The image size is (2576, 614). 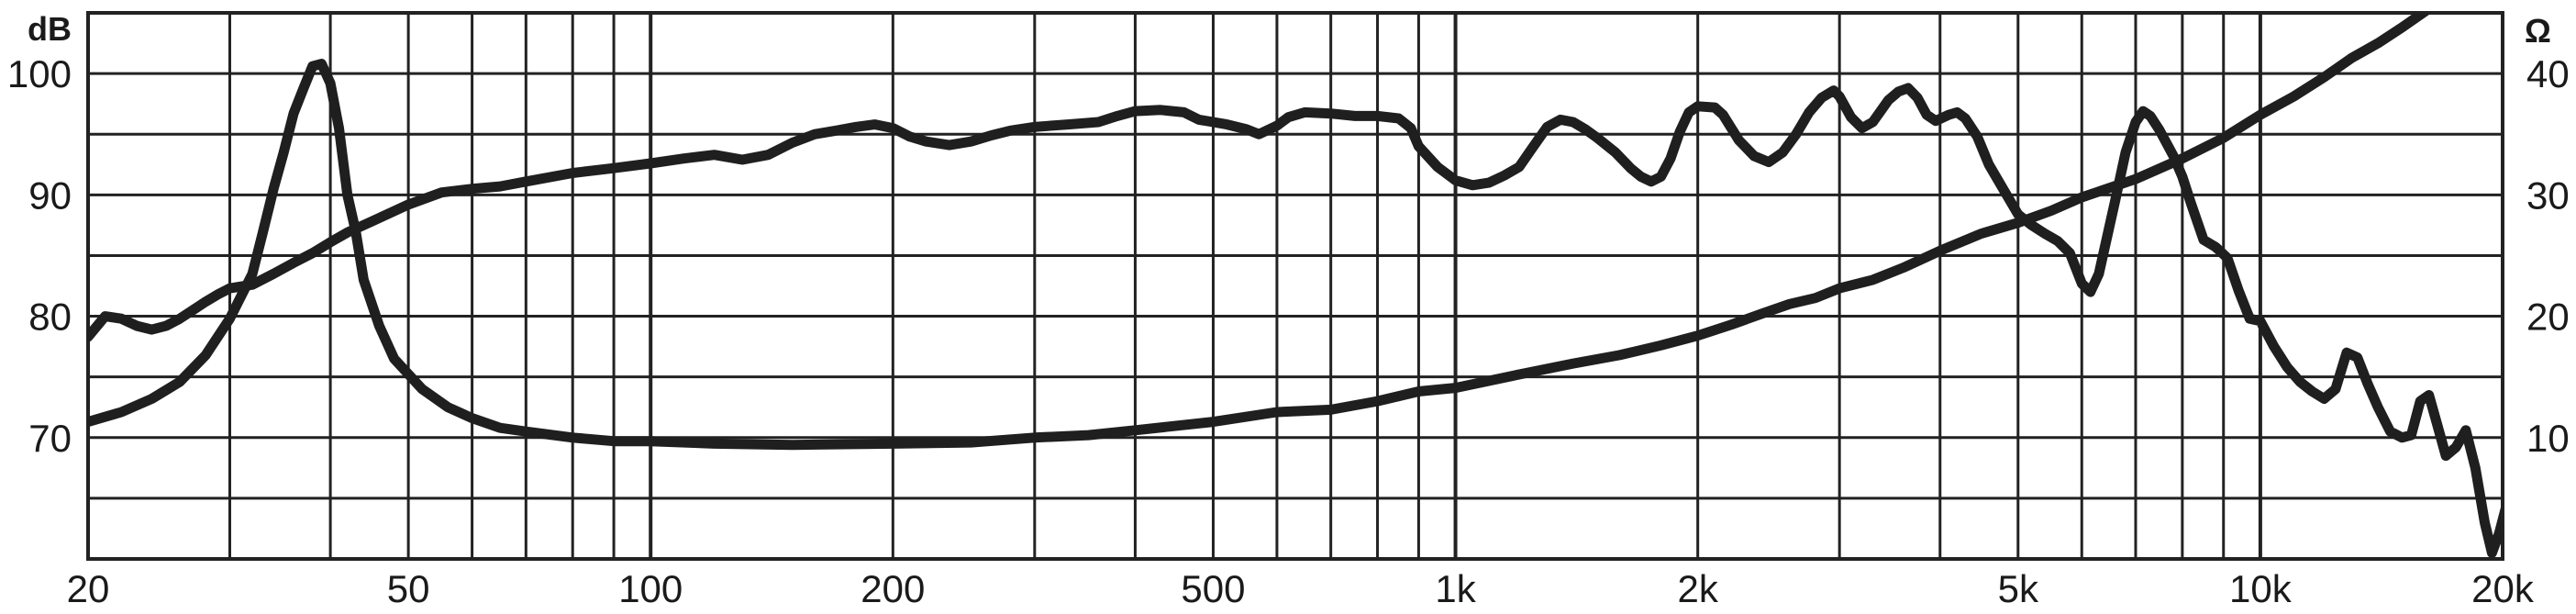 What do you see at coordinates (2548, 317) in the screenshot?
I see `y2-tick-label: 20` at bounding box center [2548, 317].